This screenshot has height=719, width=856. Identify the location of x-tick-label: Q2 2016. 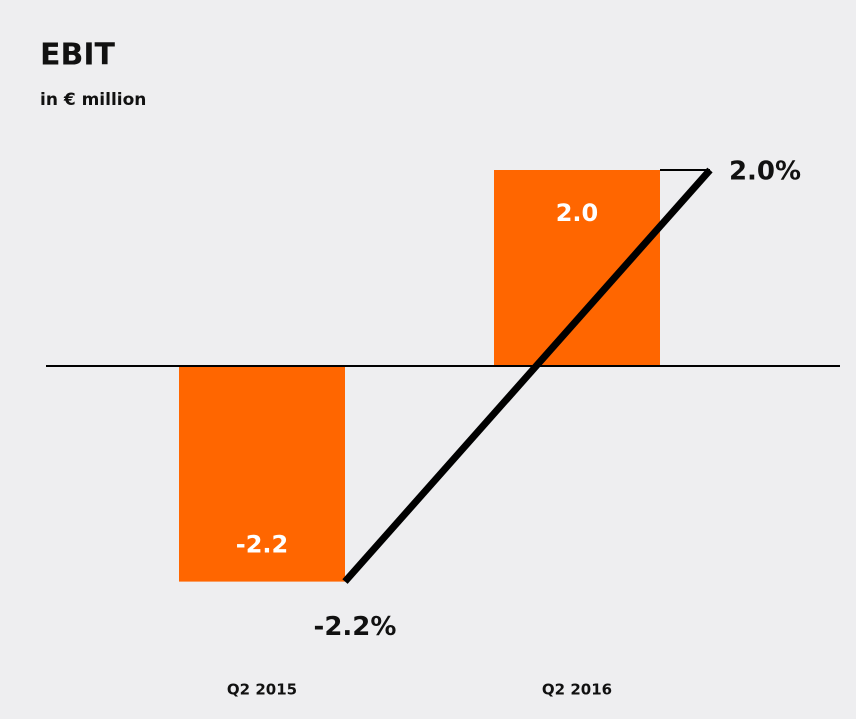
(577, 690).